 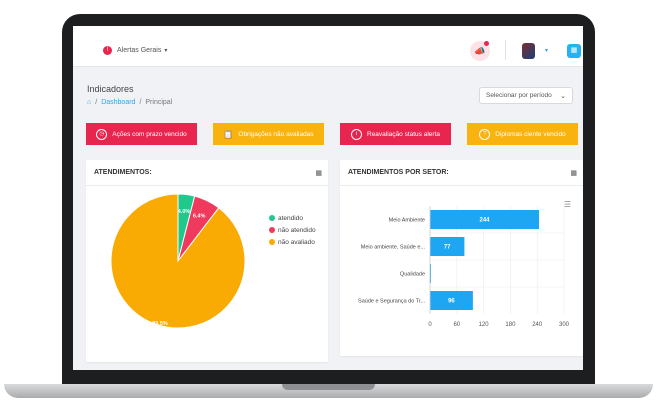 I want to click on card-title: ATENDIMENTOS POR SETOR:, so click(x=398, y=172).